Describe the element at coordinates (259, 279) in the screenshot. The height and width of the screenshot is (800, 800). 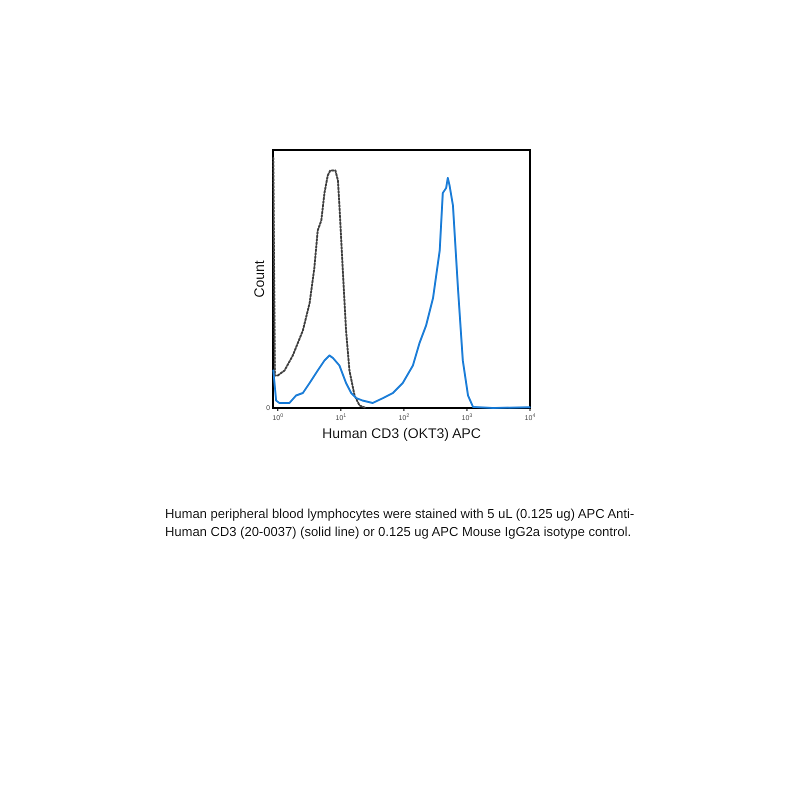
I see `y-axis-title: Count` at that location.